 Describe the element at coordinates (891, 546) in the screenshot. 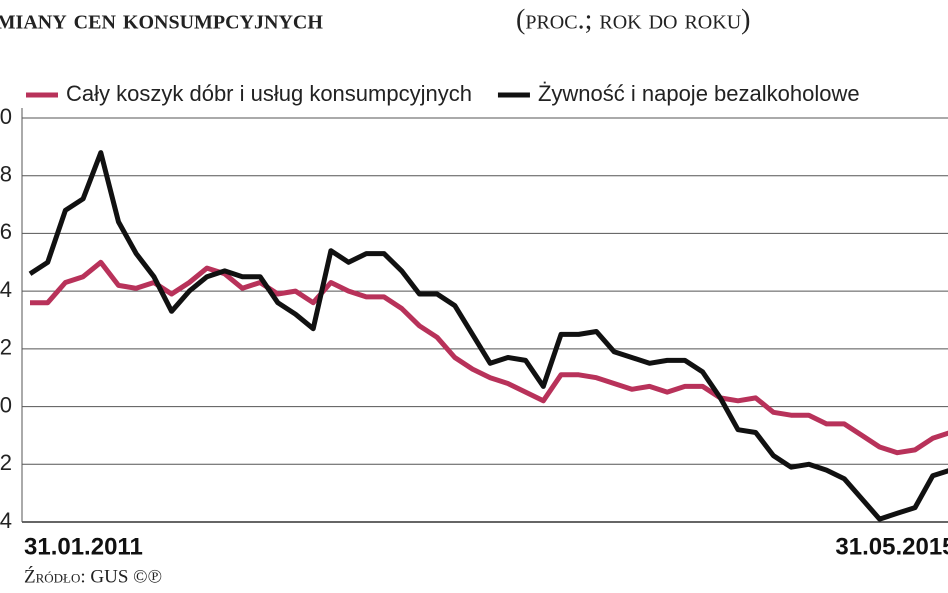

I see `x-tick-label: 31.05.2015` at that location.